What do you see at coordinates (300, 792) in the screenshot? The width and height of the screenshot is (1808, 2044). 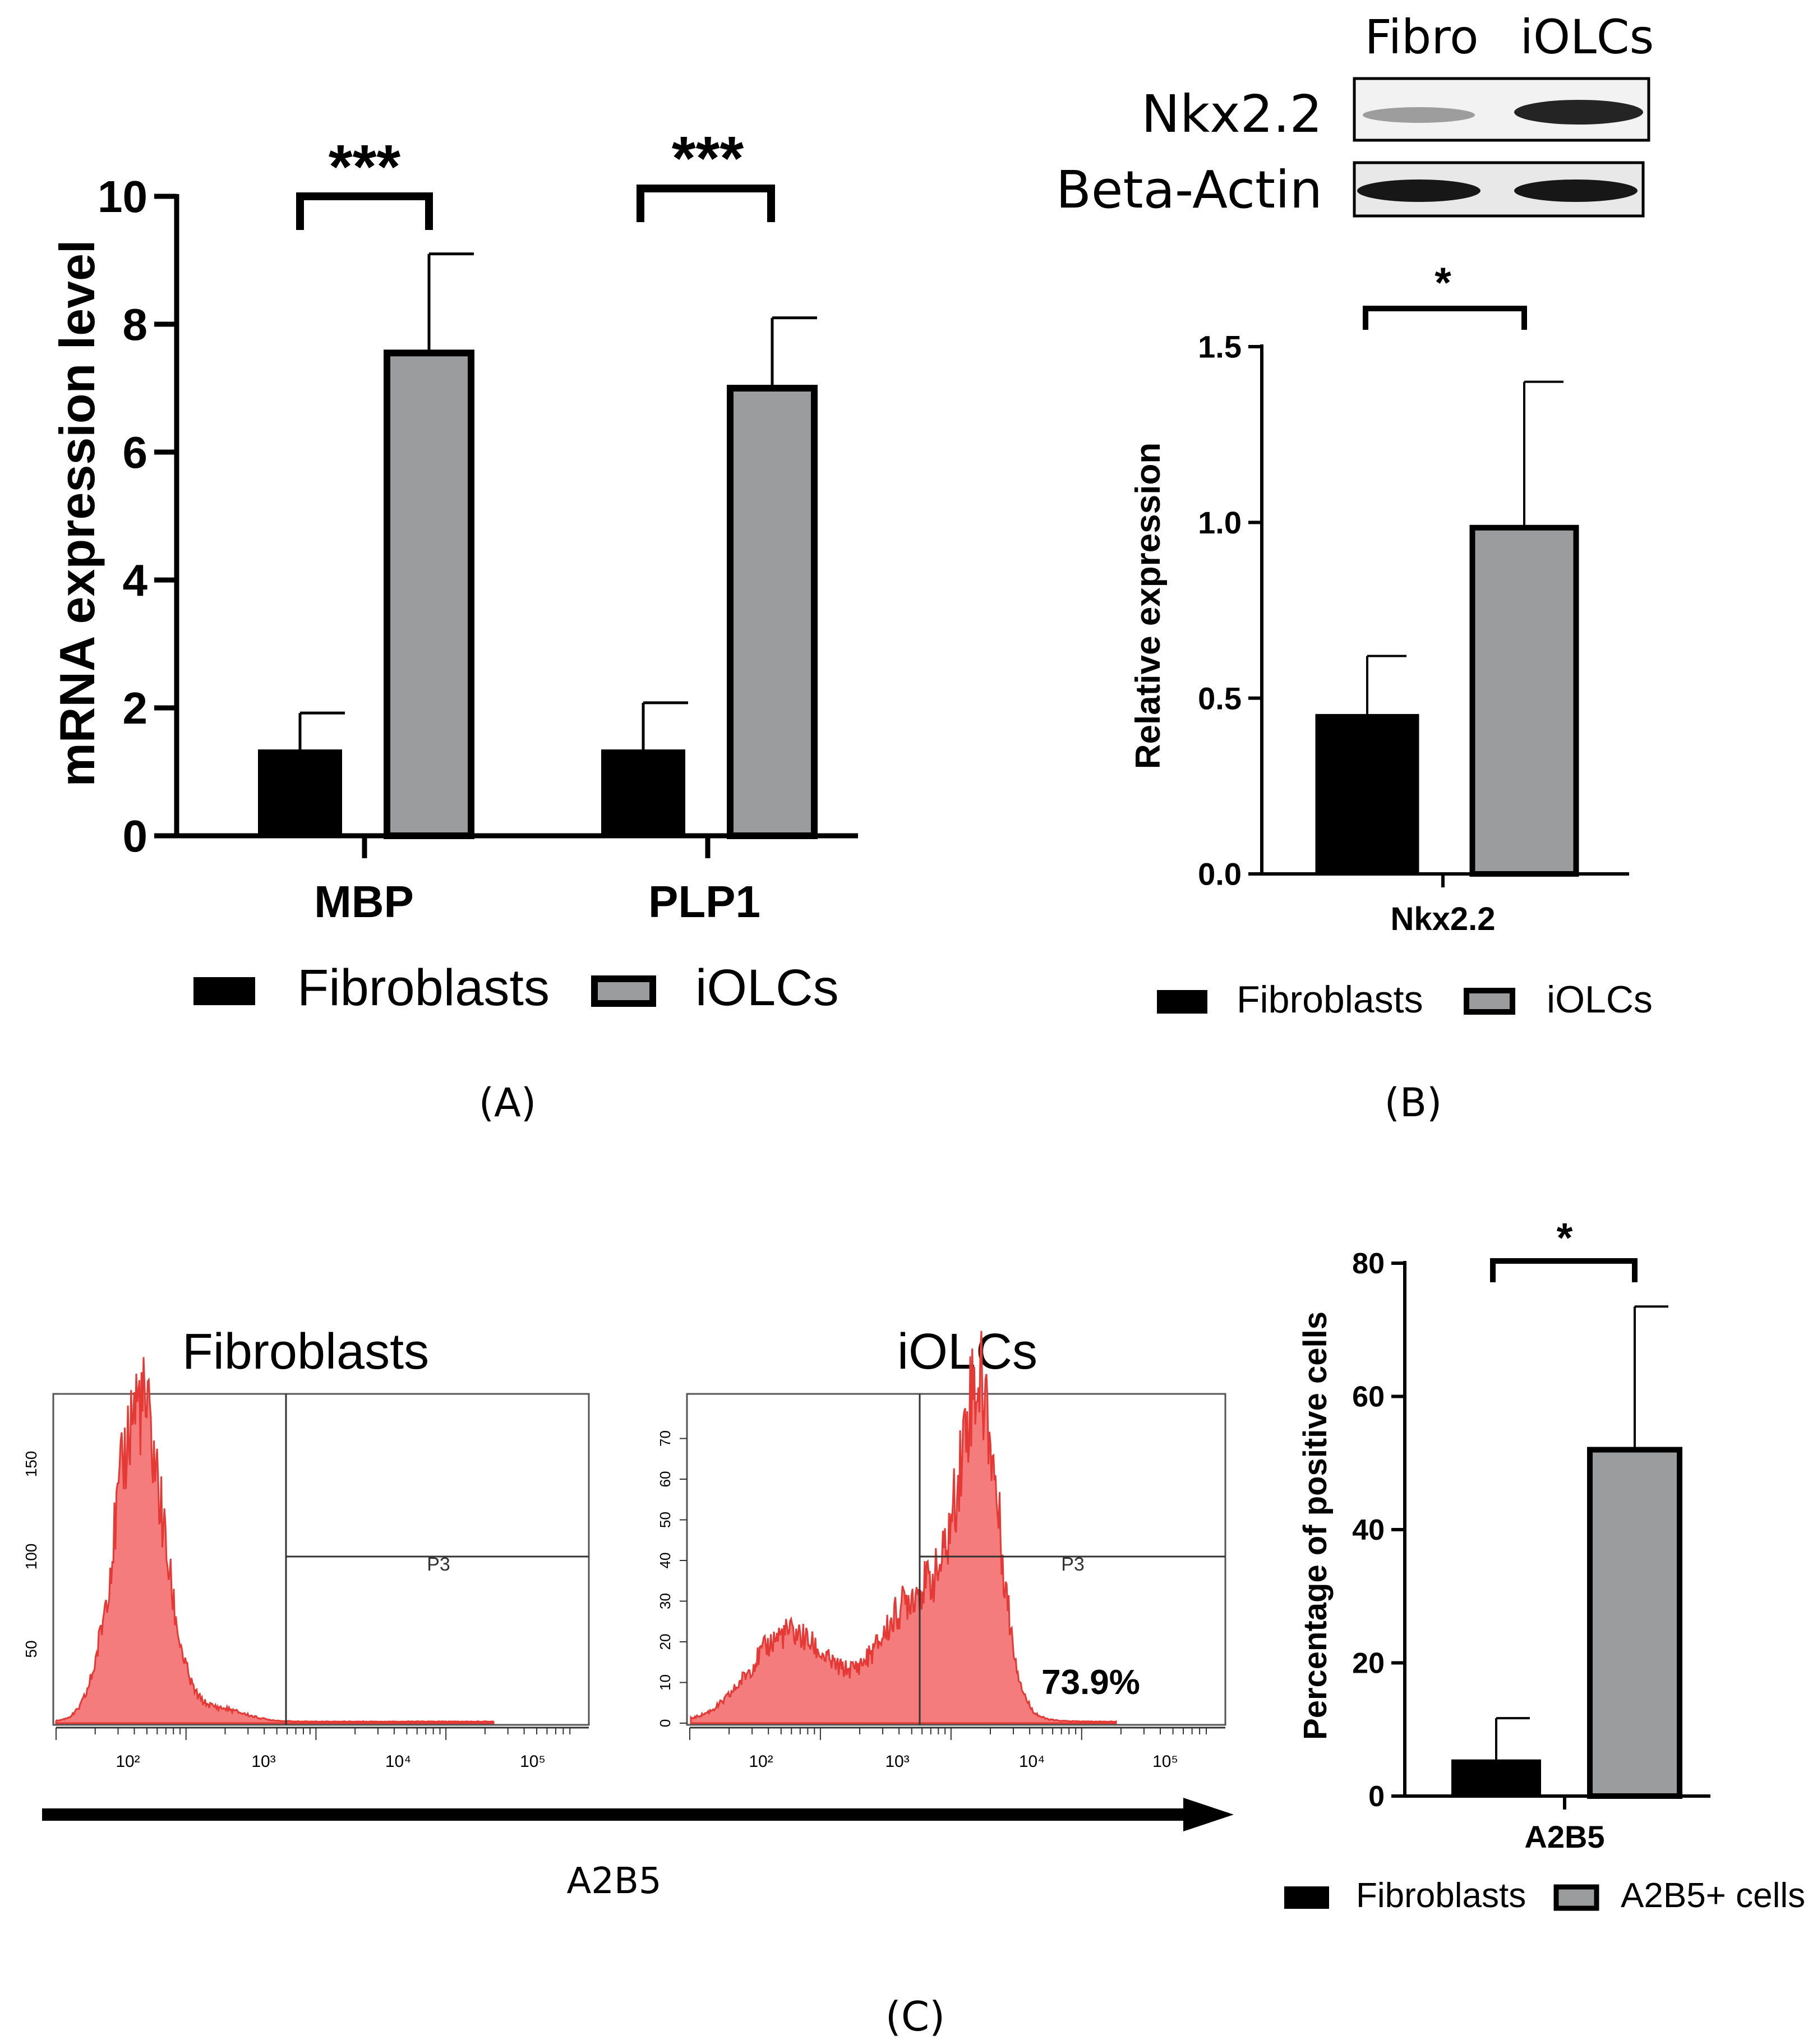 I see `bar-fibroblasts-mbp` at bounding box center [300, 792].